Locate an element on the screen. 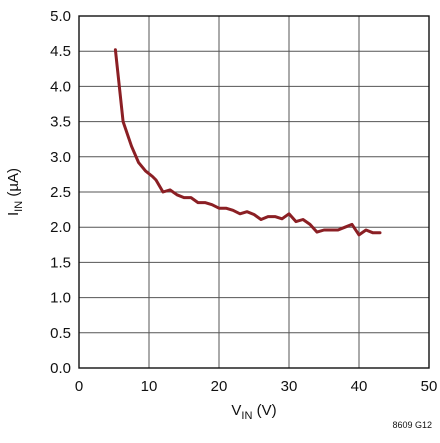  x-axis-title: VIN (V) is located at coordinates (253, 412).